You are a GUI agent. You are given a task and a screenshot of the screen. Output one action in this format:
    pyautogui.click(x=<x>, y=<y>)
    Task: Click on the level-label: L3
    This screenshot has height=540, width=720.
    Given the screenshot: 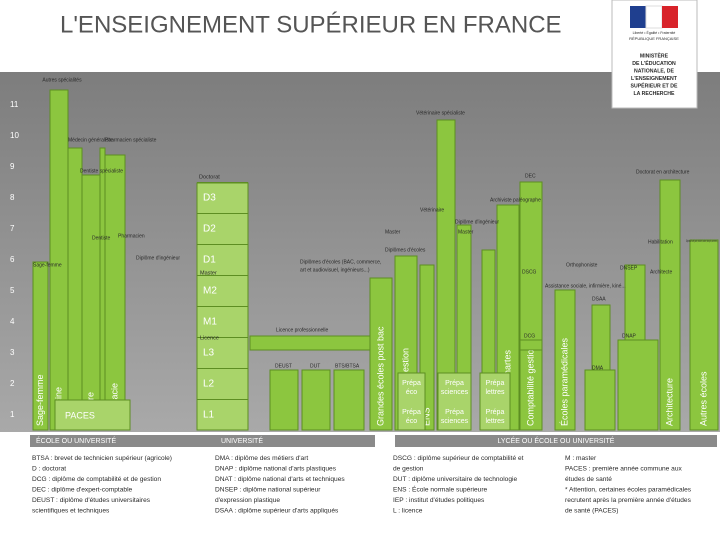 What is the action you would take?
    pyautogui.click(x=209, y=353)
    